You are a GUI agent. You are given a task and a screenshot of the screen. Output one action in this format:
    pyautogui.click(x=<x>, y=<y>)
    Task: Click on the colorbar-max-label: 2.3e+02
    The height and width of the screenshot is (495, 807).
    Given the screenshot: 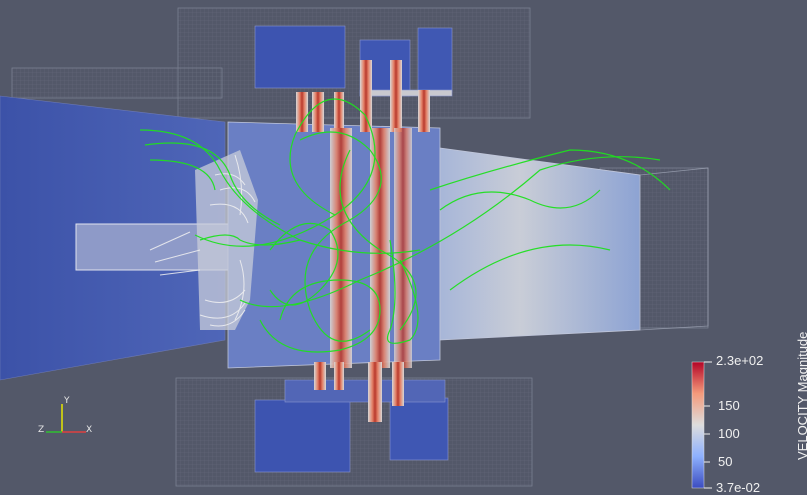 What is the action you would take?
    pyautogui.click(x=740, y=360)
    